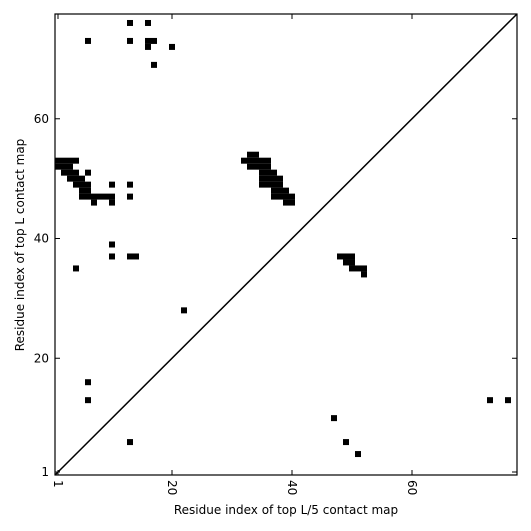 The image size is (531, 531). What do you see at coordinates (412, 487) in the screenshot?
I see `x-tick-label: 60` at bounding box center [412, 487].